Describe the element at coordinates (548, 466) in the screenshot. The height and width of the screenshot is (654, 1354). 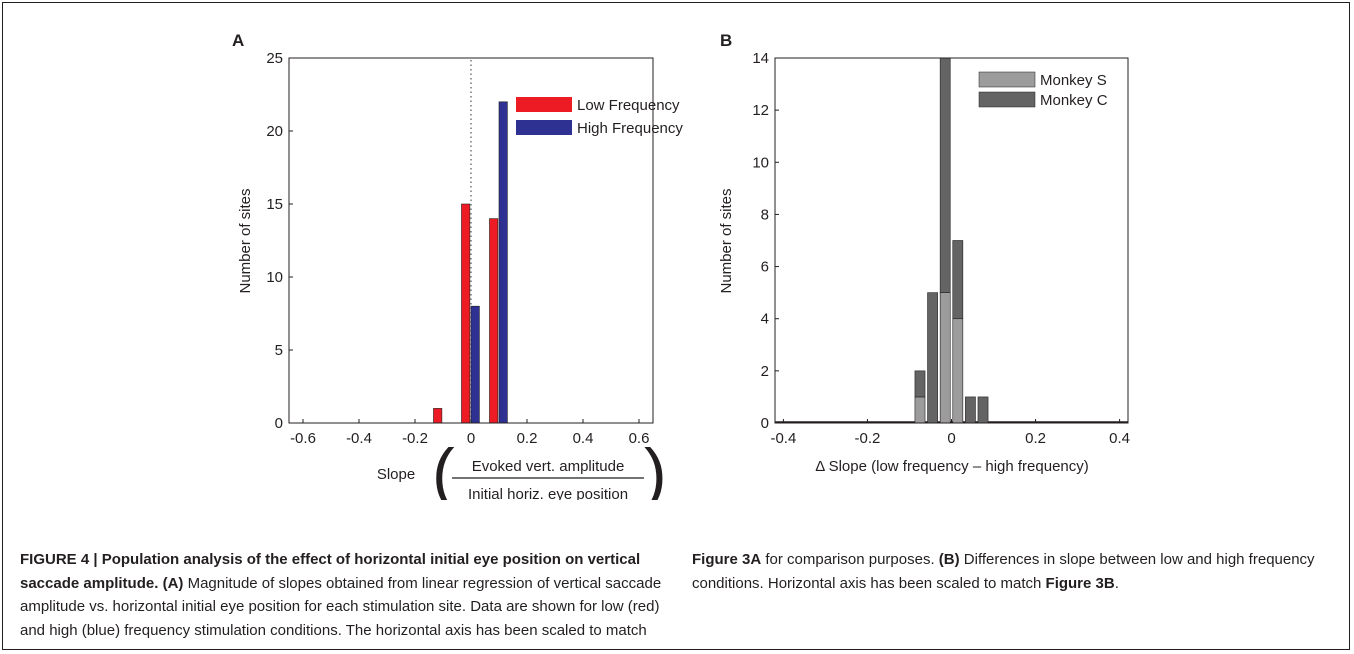
I see `panel-a-xlabel-numerator: Evoked vert. amplitude` at that location.